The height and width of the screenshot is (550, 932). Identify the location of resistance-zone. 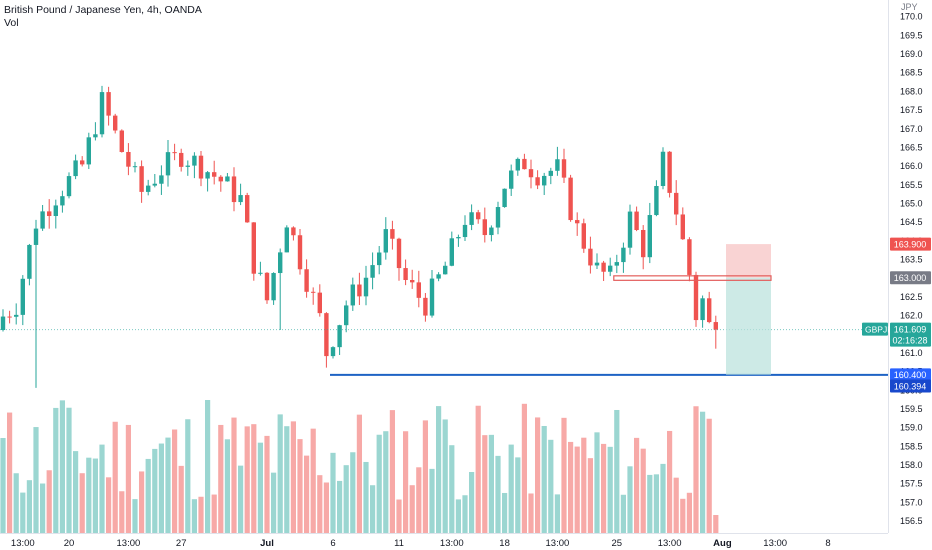
(692, 278).